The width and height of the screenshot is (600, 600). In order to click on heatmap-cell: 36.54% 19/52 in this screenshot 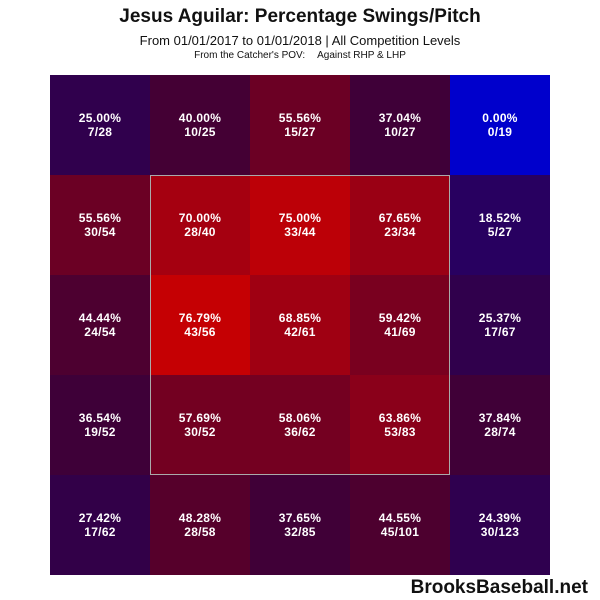, I will do `click(100, 425)`.